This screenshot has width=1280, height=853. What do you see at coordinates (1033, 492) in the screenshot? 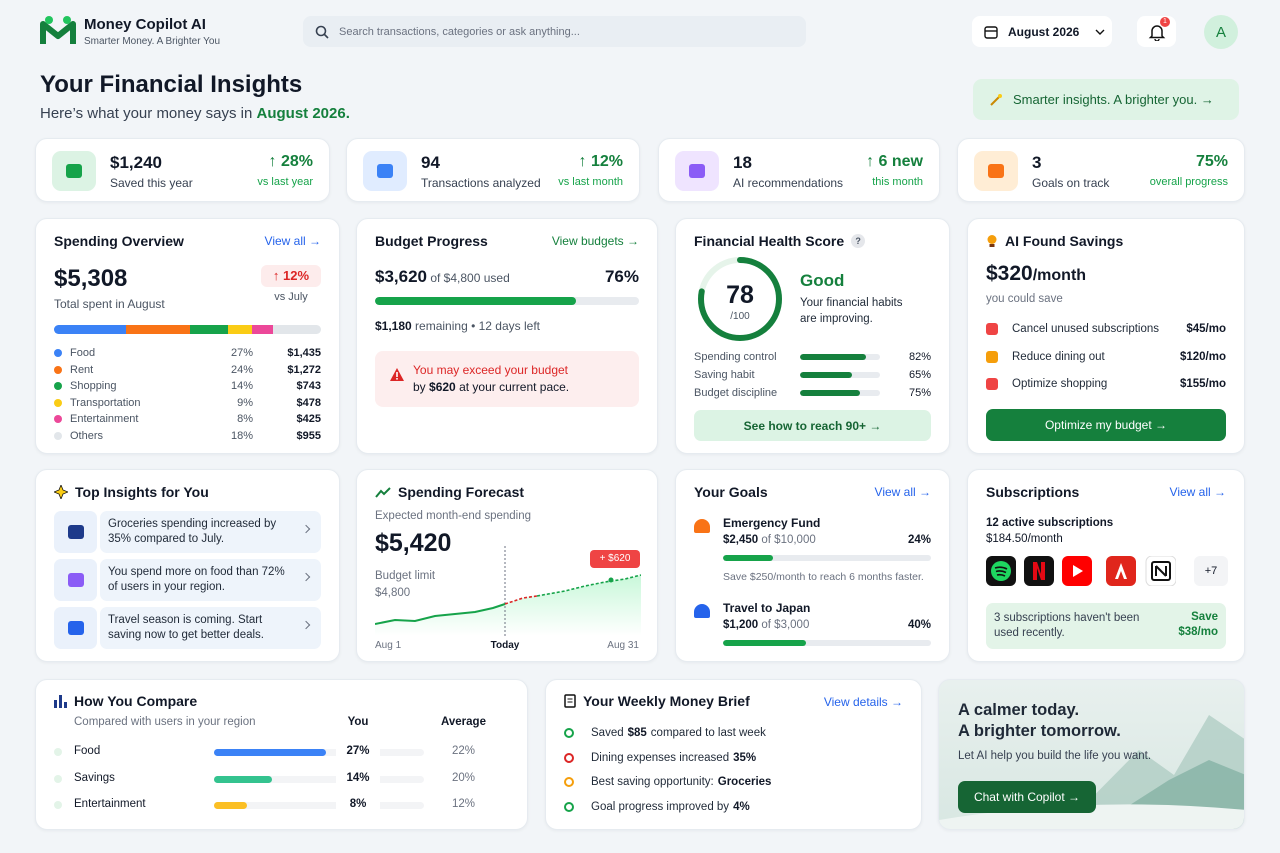
I see `card-title: Subscriptions` at bounding box center [1033, 492].